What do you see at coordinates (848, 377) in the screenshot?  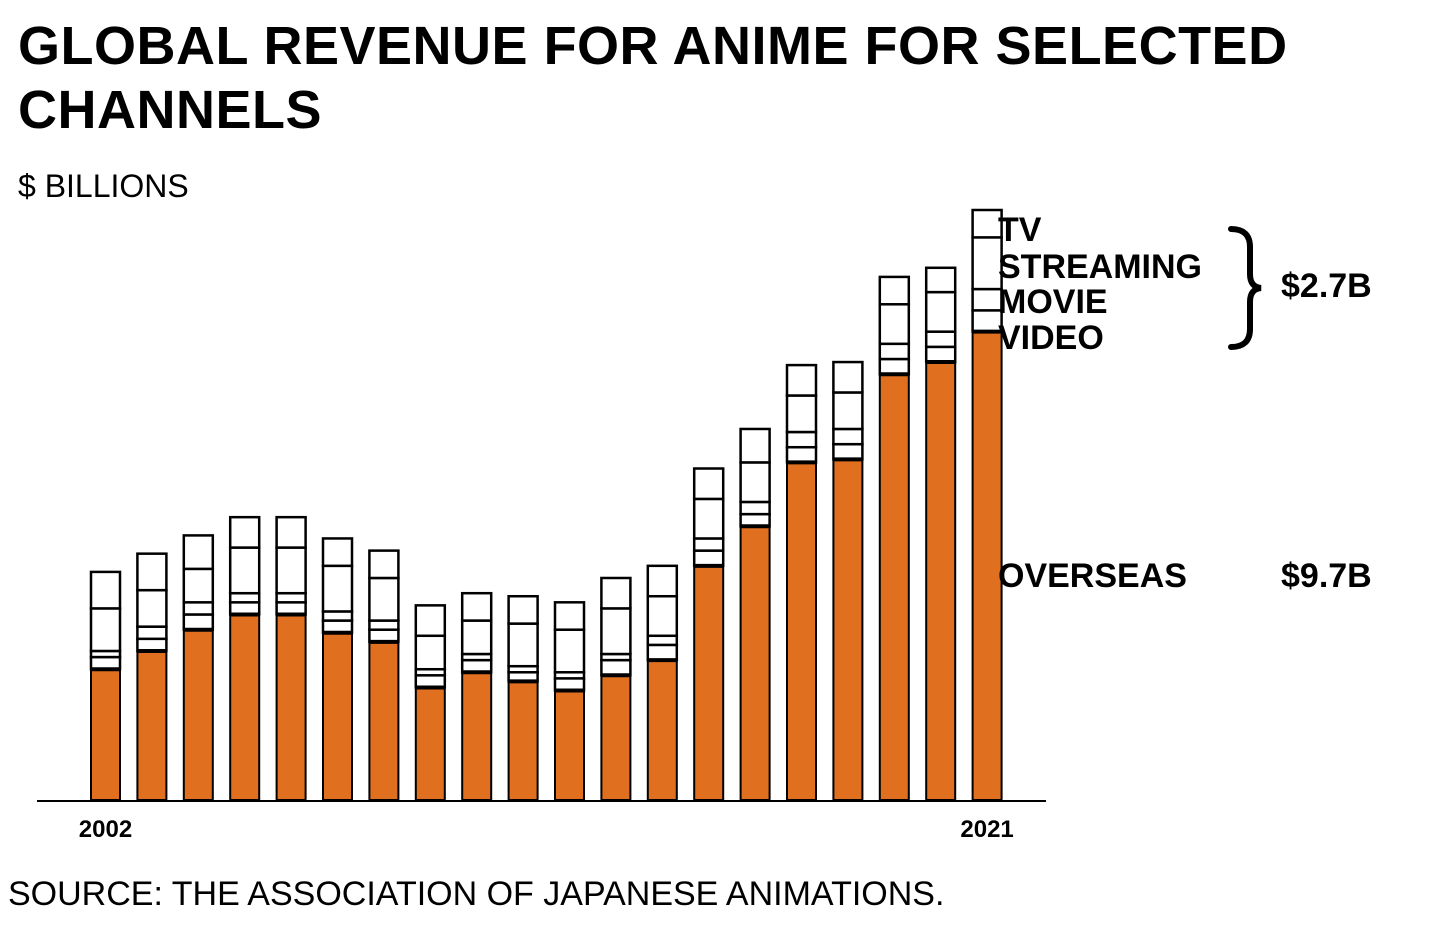 I see `bar-segment-tv-2018` at bounding box center [848, 377].